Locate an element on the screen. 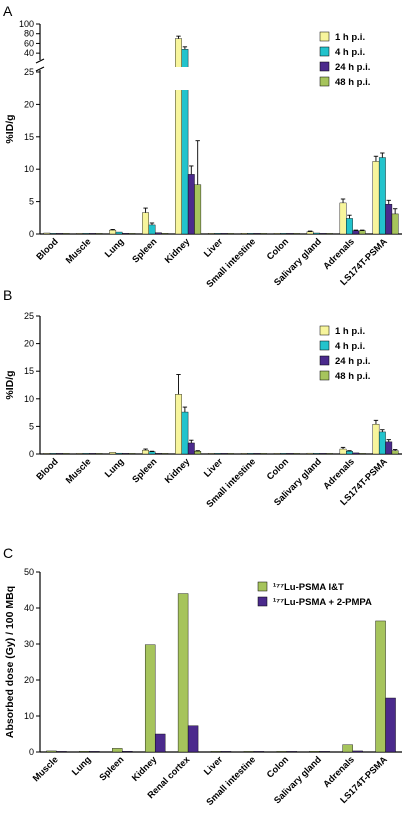  y-tick-label-upper: 40 is located at coordinates (29, 53).